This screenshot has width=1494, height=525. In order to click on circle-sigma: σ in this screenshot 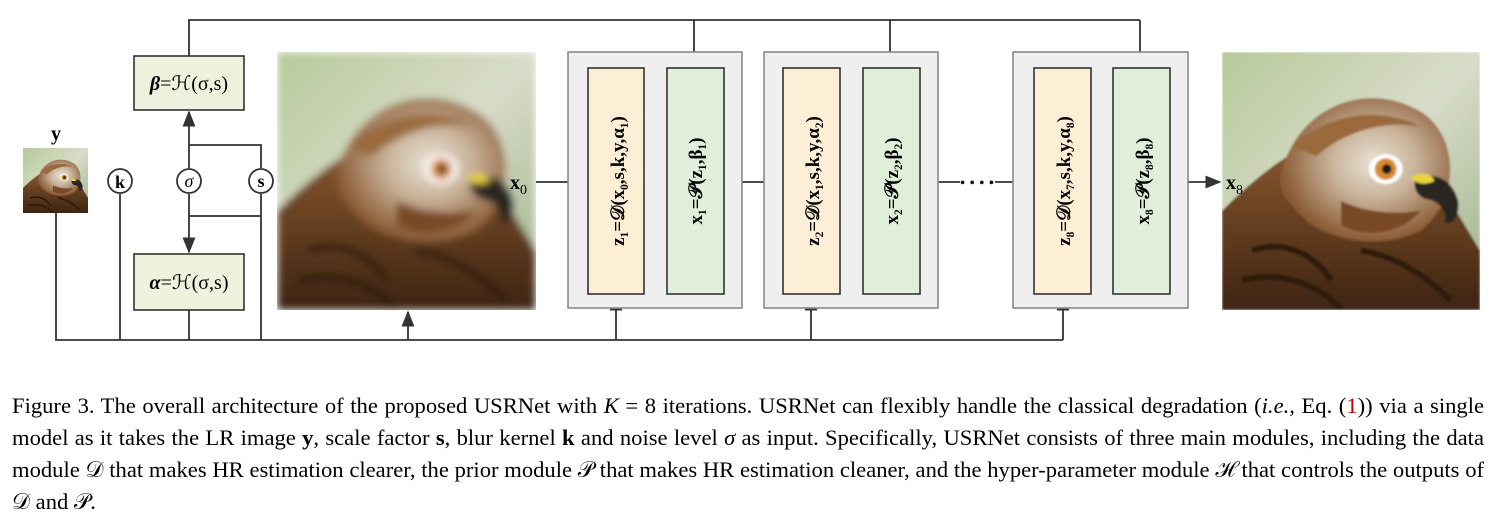, I will do `click(189, 181)`.